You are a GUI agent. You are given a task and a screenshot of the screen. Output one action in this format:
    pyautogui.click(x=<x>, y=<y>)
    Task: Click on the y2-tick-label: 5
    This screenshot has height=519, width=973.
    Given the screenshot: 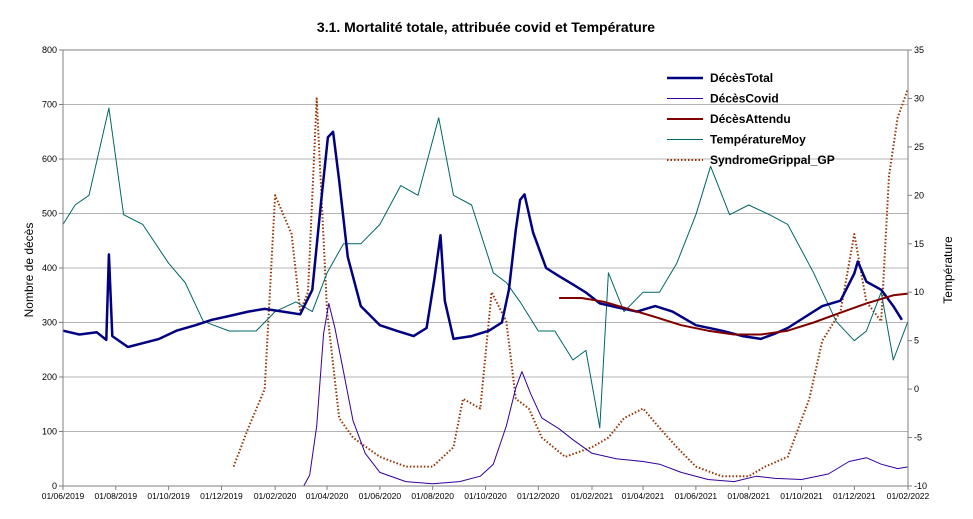 What is the action you would take?
    pyautogui.click(x=916, y=341)
    